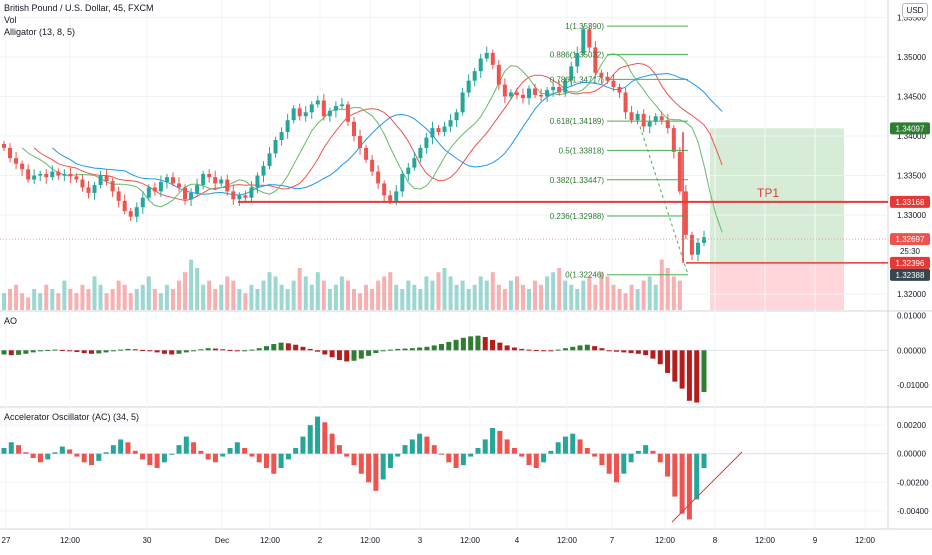  I want to click on price-tag-label: 1.34097, so click(910, 128).